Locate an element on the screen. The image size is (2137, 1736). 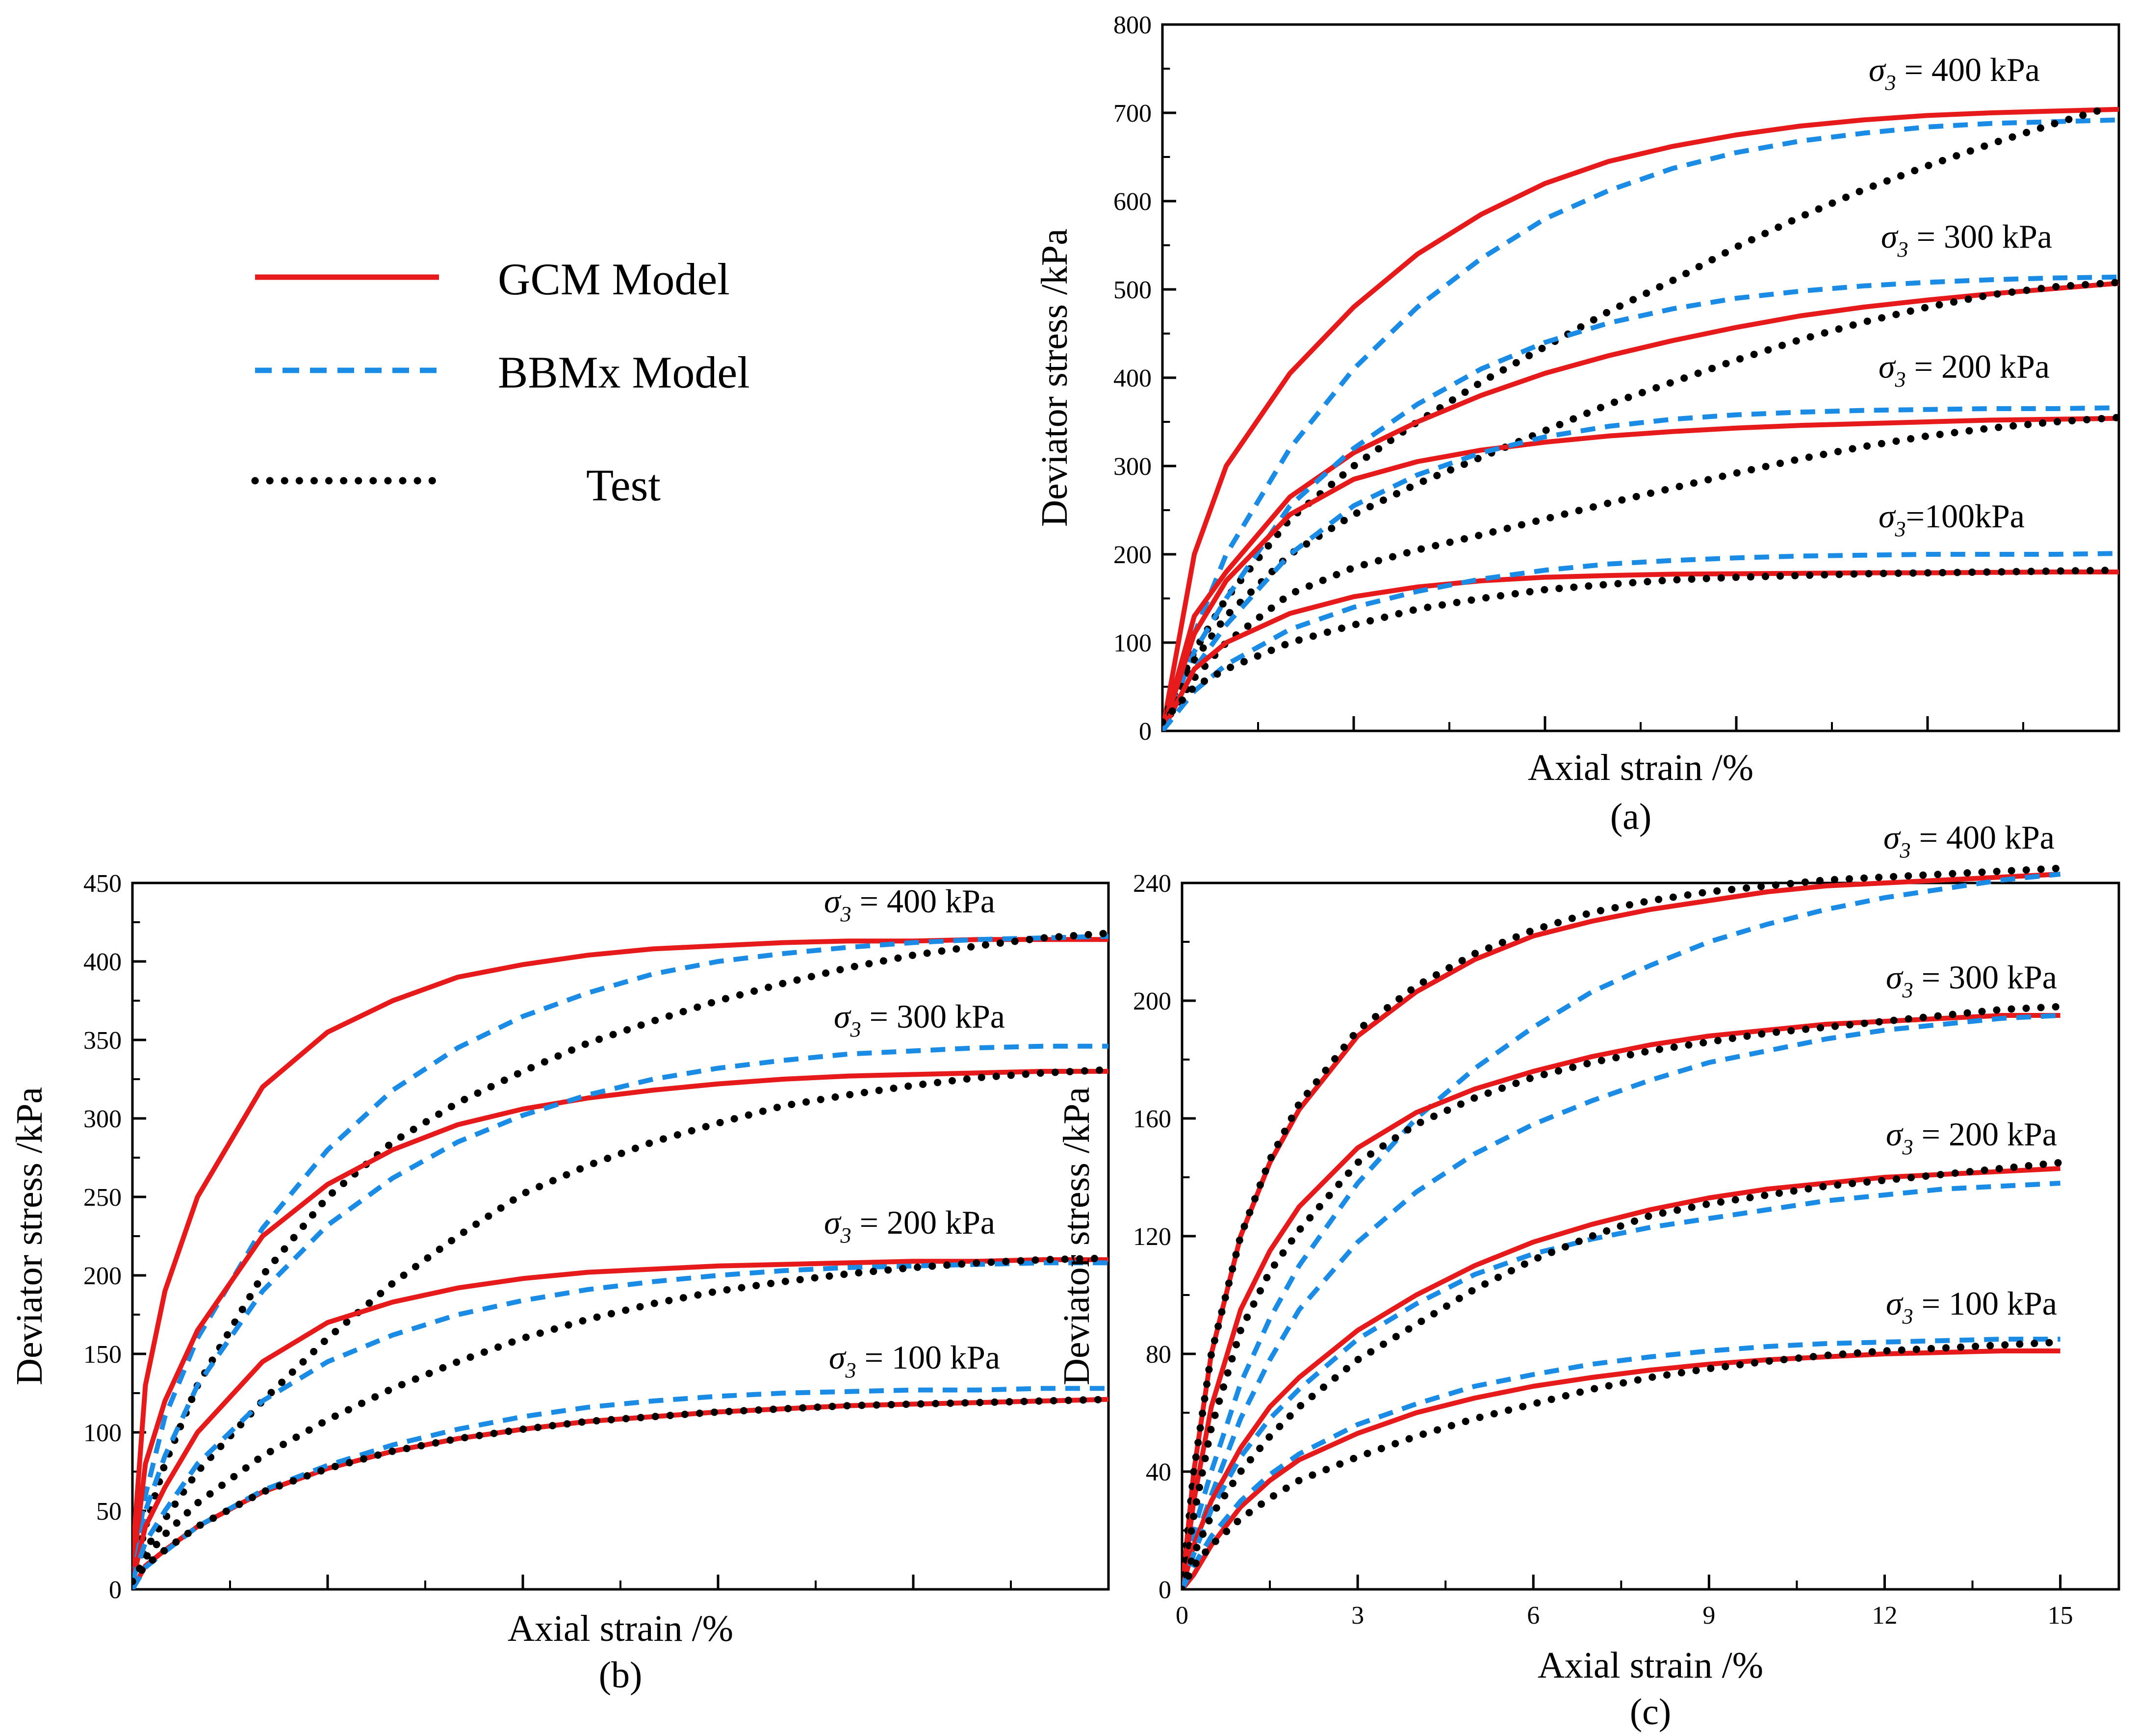
y-tick-label-b: 150 is located at coordinates (102, 1355).